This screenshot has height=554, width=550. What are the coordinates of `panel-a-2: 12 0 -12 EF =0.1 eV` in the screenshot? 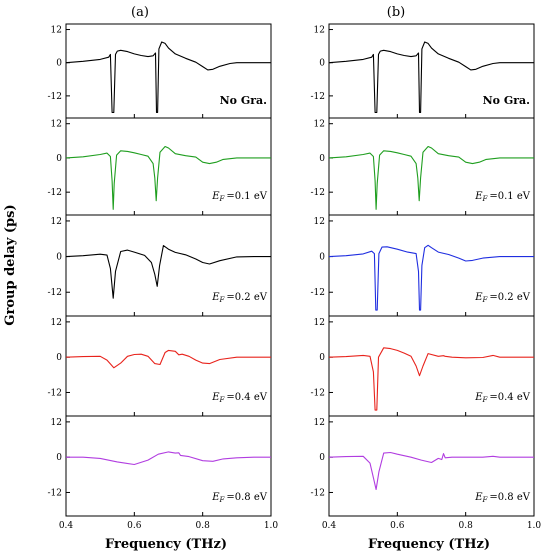 It's located at (160, 166).